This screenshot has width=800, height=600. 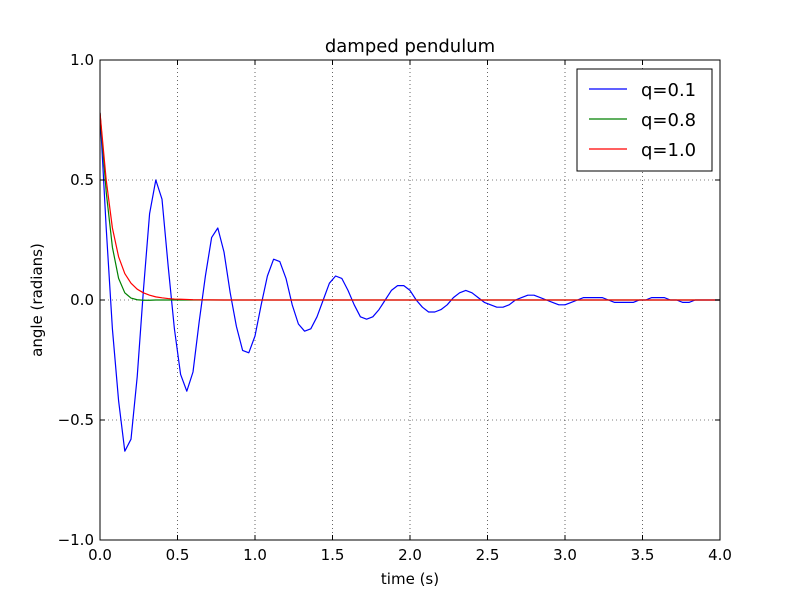 I want to click on legend-box, so click(x=644, y=120).